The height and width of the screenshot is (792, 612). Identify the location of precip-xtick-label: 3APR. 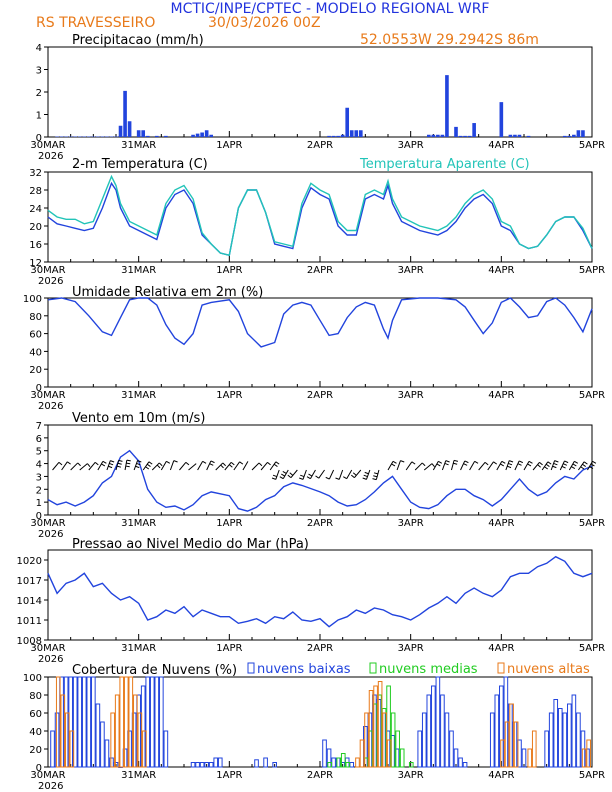
(411, 145).